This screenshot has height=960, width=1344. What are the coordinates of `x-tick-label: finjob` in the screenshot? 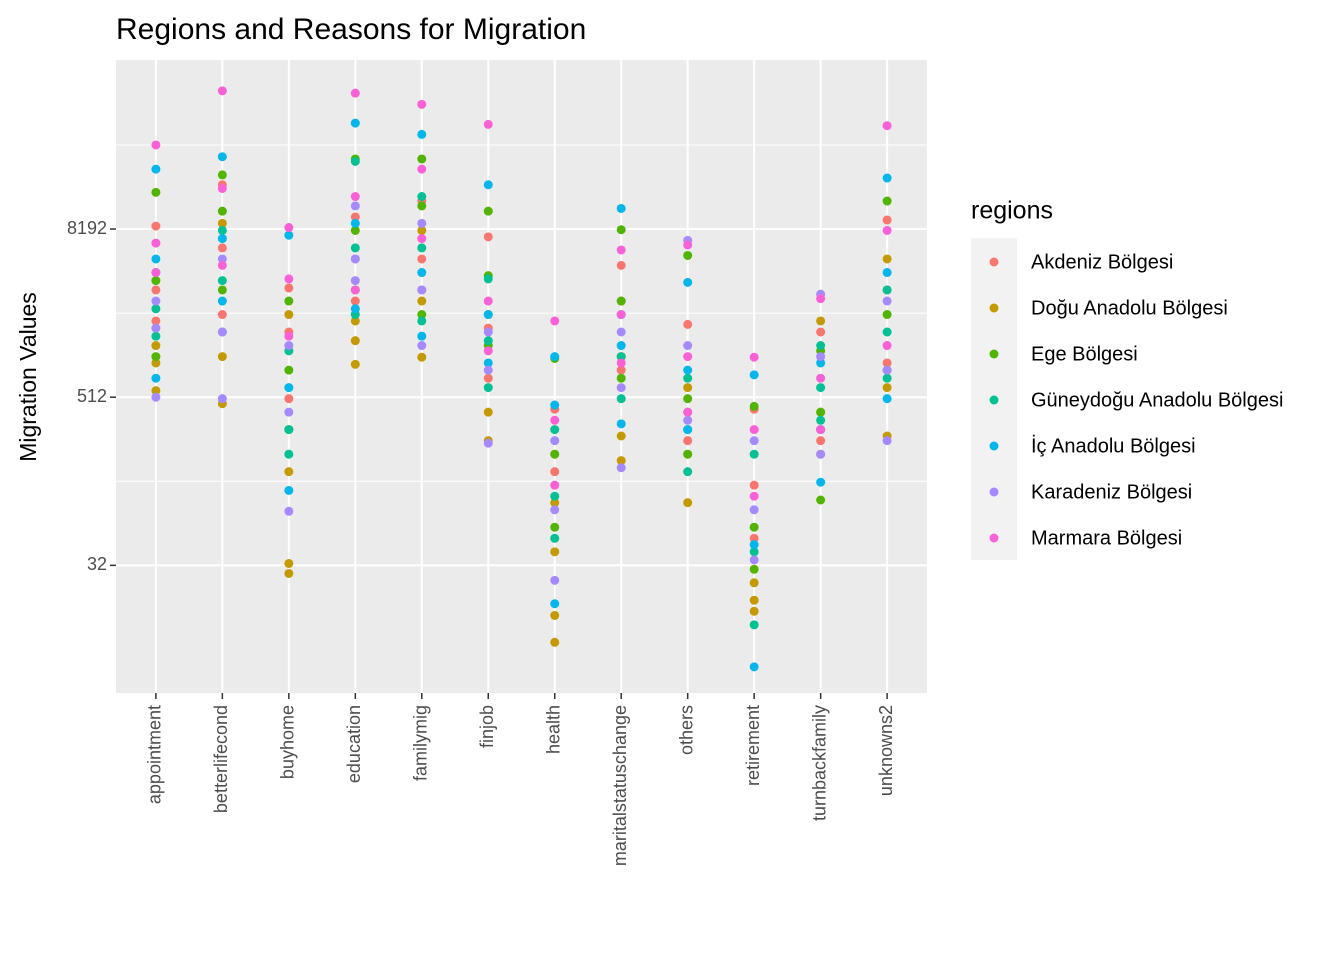 It's located at (487, 726).